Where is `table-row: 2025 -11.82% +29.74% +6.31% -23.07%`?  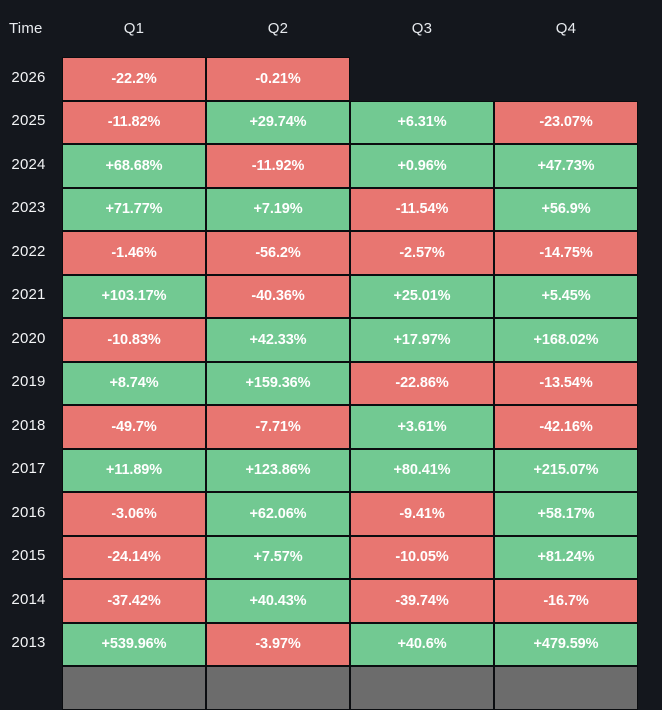 table-row: 2025 -11.82% +29.74% +6.31% -23.07% is located at coordinates (319, 122).